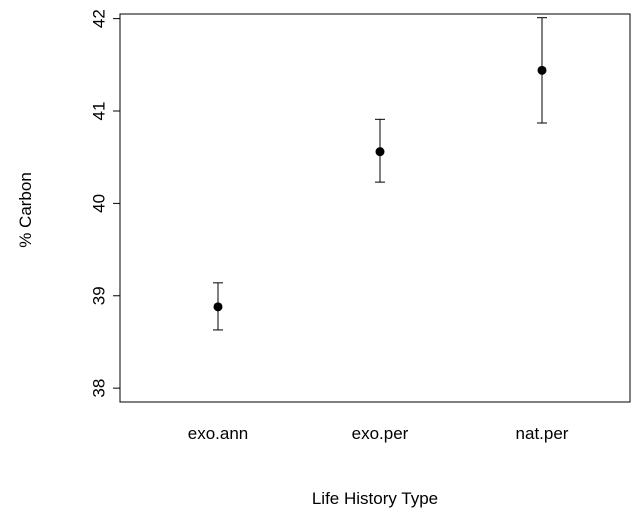 The width and height of the screenshot is (633, 516). I want to click on x-tick-label: exo.per, so click(380, 433).